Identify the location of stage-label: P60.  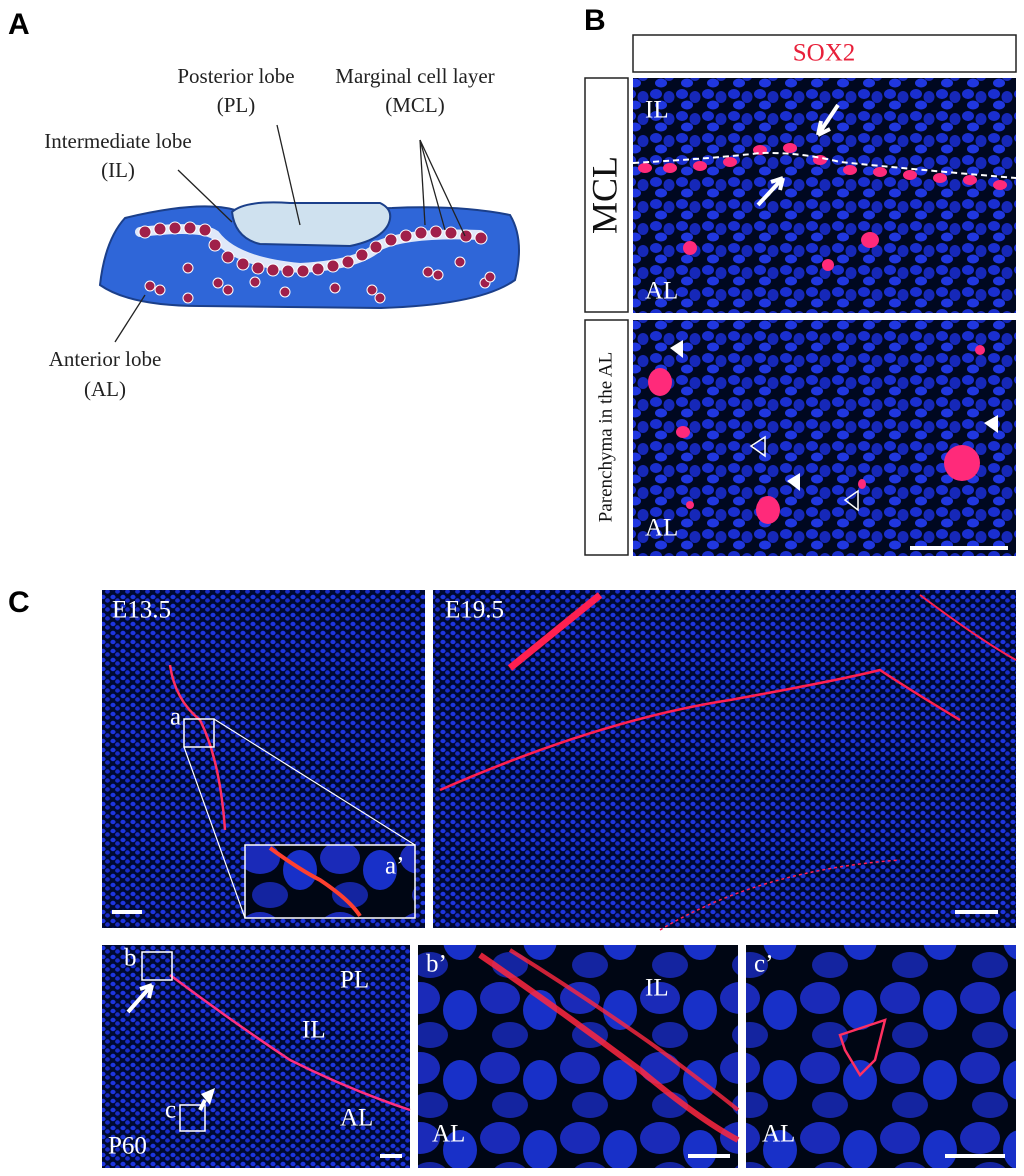
(127, 1146).